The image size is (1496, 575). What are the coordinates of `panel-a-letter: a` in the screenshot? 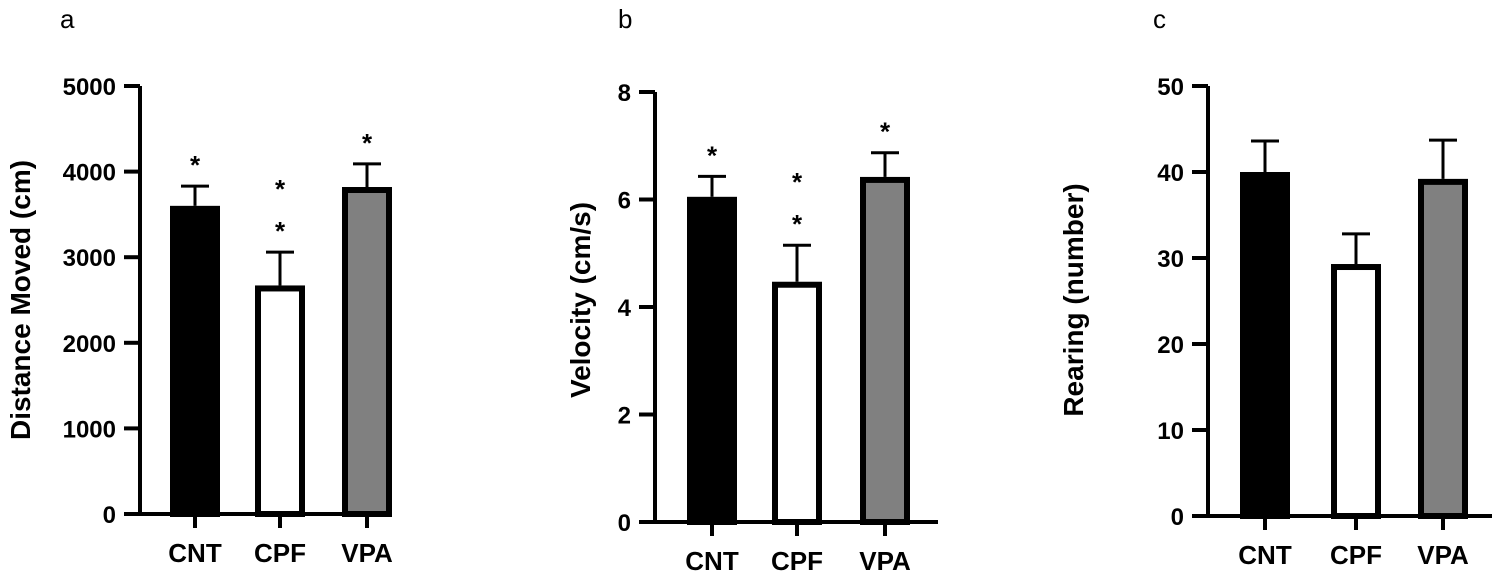 It's located at (67, 19).